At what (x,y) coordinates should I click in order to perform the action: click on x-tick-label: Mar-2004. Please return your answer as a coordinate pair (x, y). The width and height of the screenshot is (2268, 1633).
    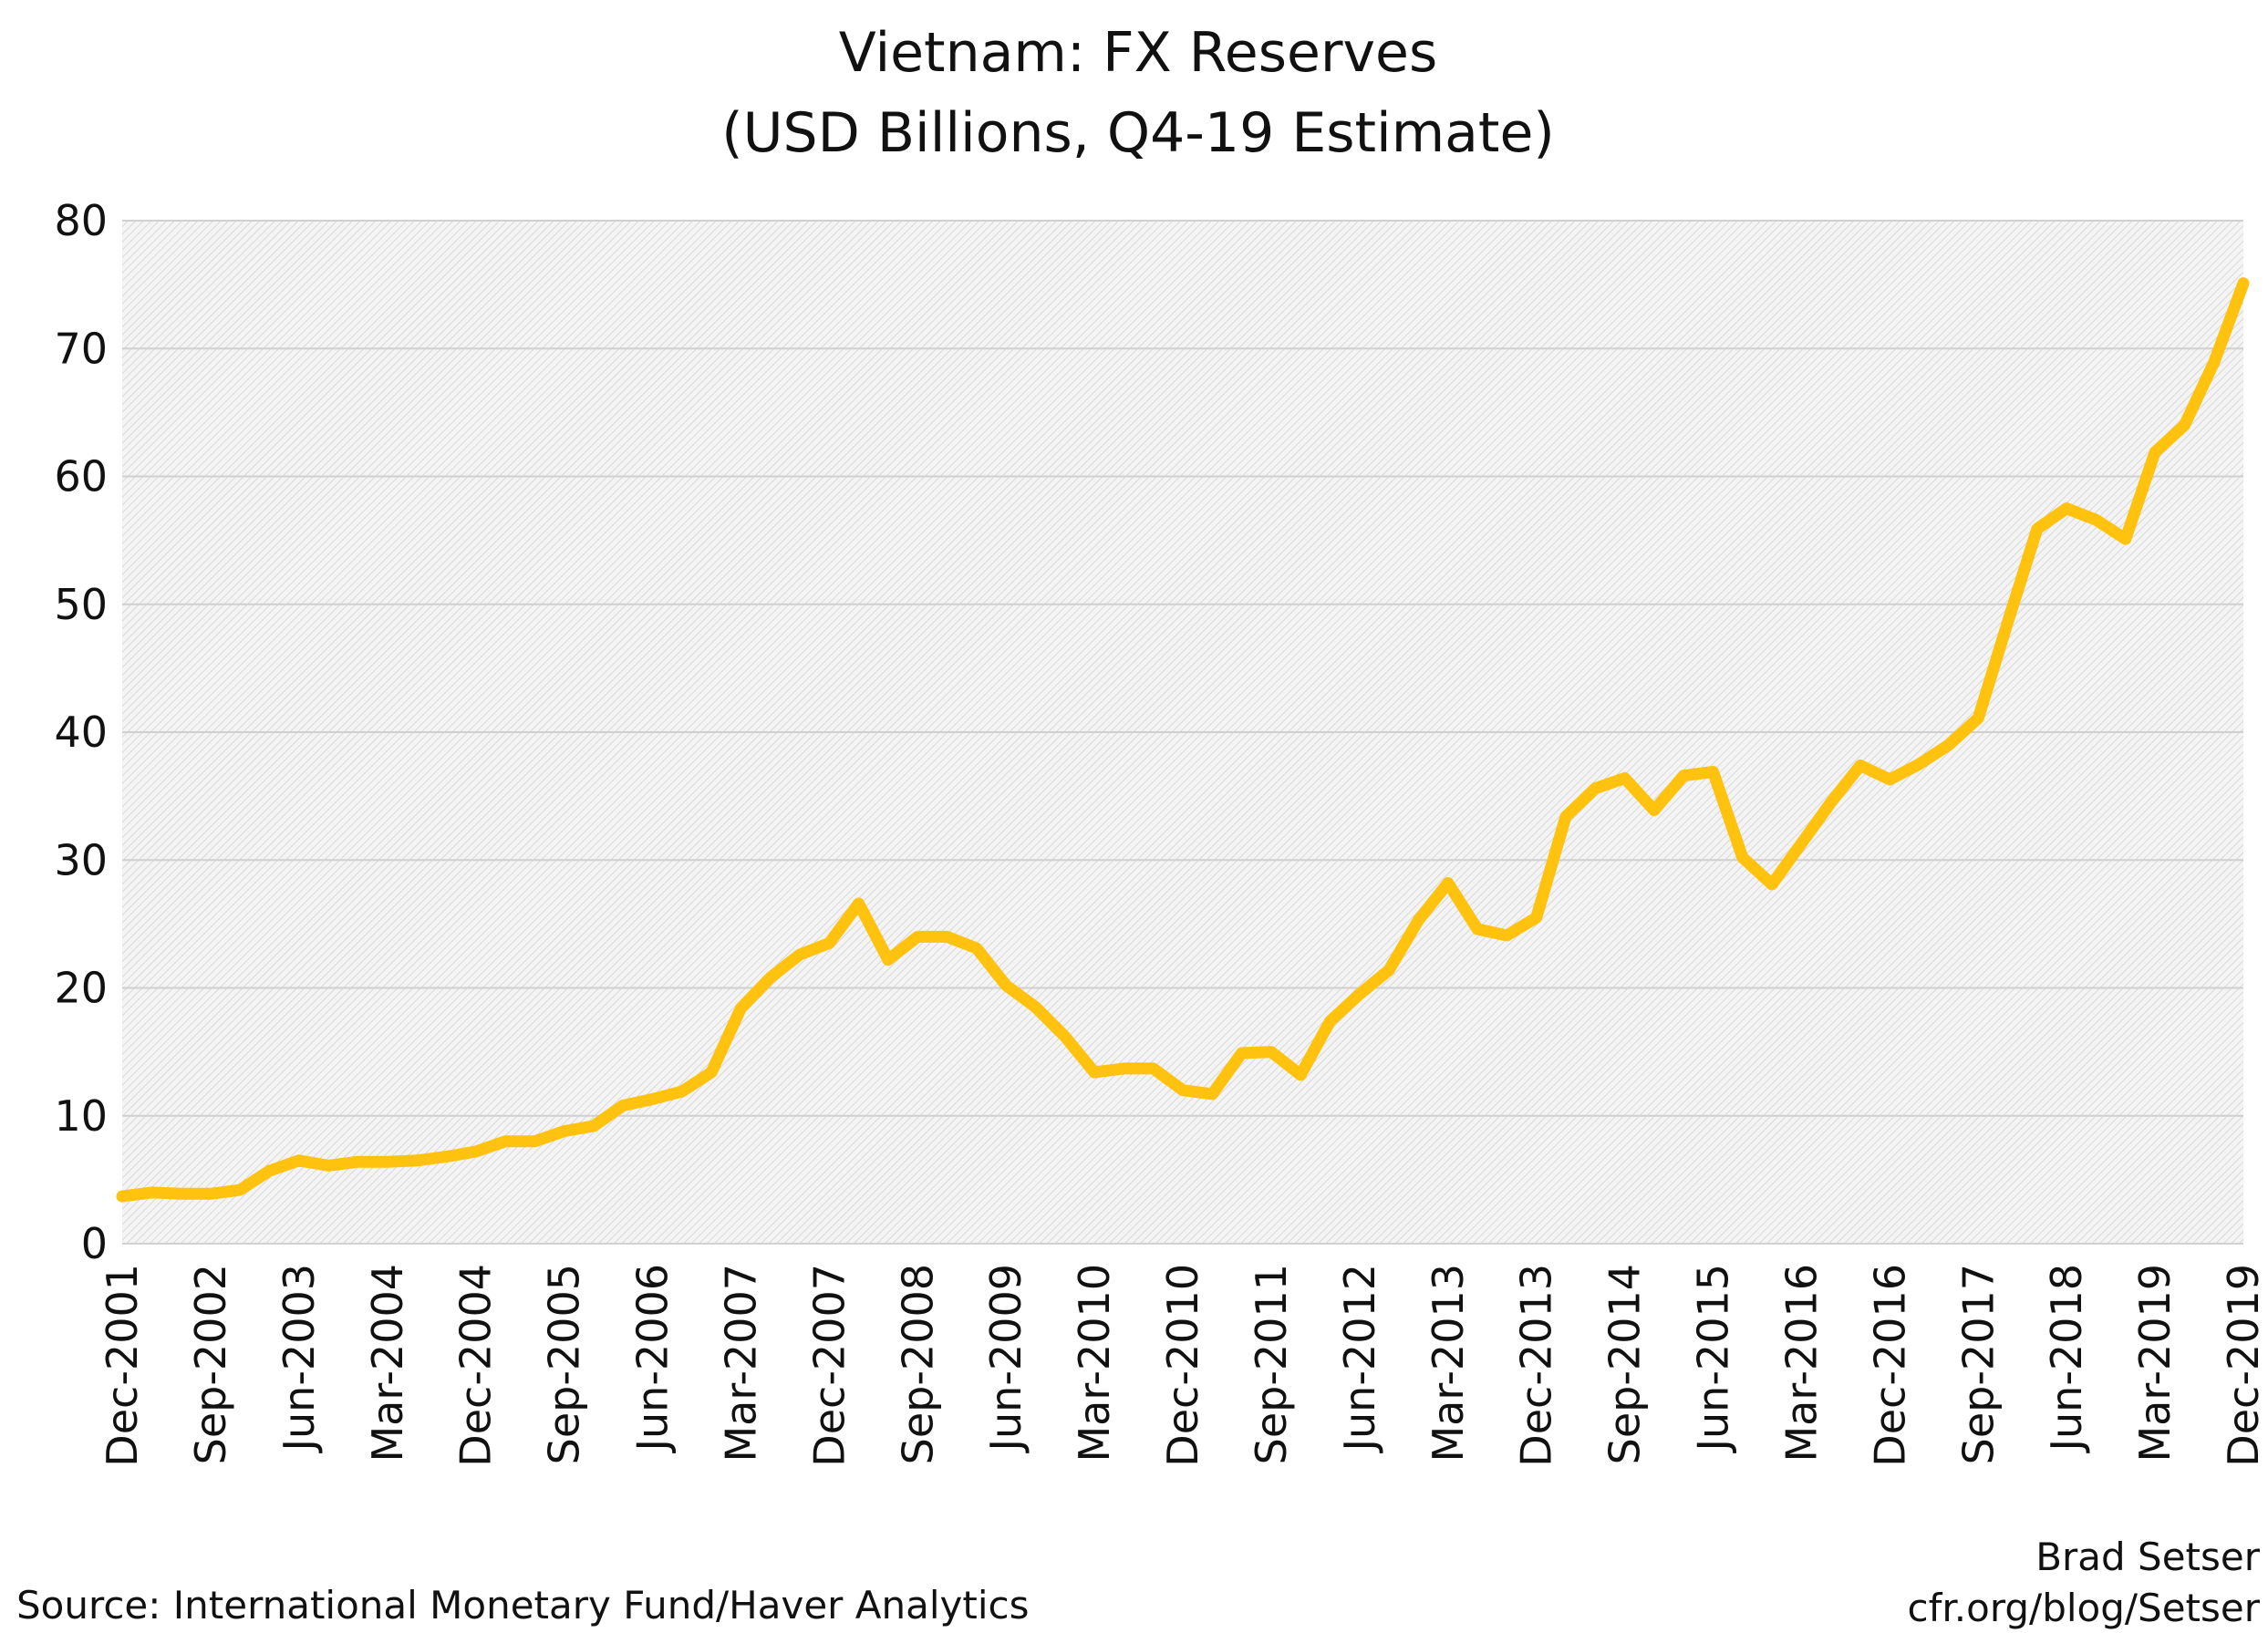
    Looking at the image, I should click on (387, 1363).